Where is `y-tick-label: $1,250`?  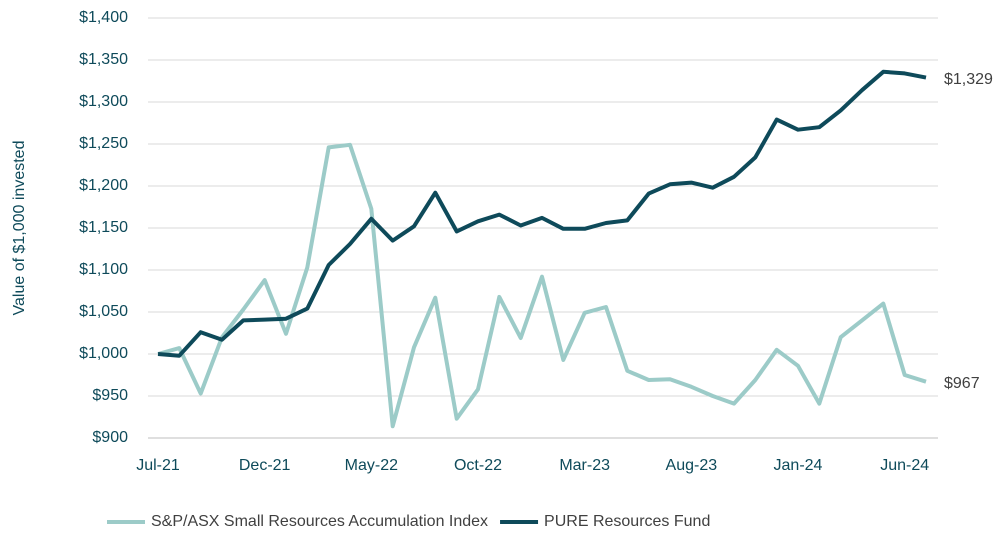
y-tick-label: $1,250 is located at coordinates (103, 143).